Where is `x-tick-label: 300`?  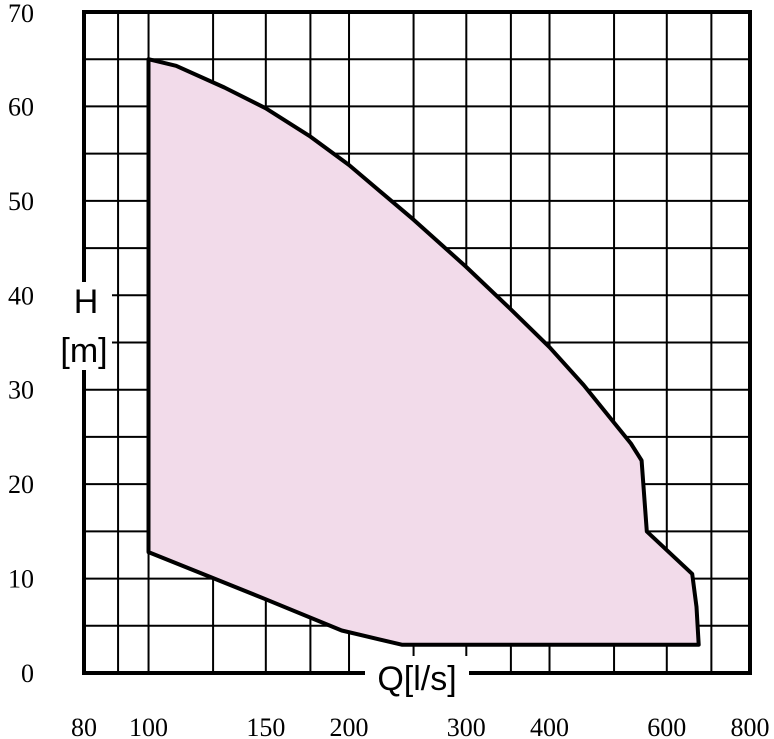
x-tick-label: 300 is located at coordinates (466, 726).